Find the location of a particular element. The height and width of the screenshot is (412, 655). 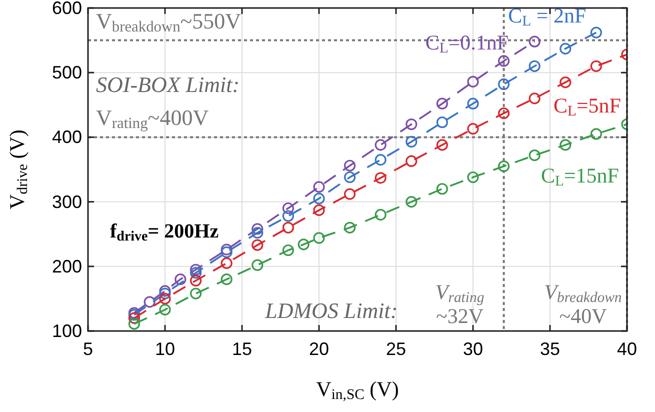

annotation: LDMOS Limit: is located at coordinates (331, 311).